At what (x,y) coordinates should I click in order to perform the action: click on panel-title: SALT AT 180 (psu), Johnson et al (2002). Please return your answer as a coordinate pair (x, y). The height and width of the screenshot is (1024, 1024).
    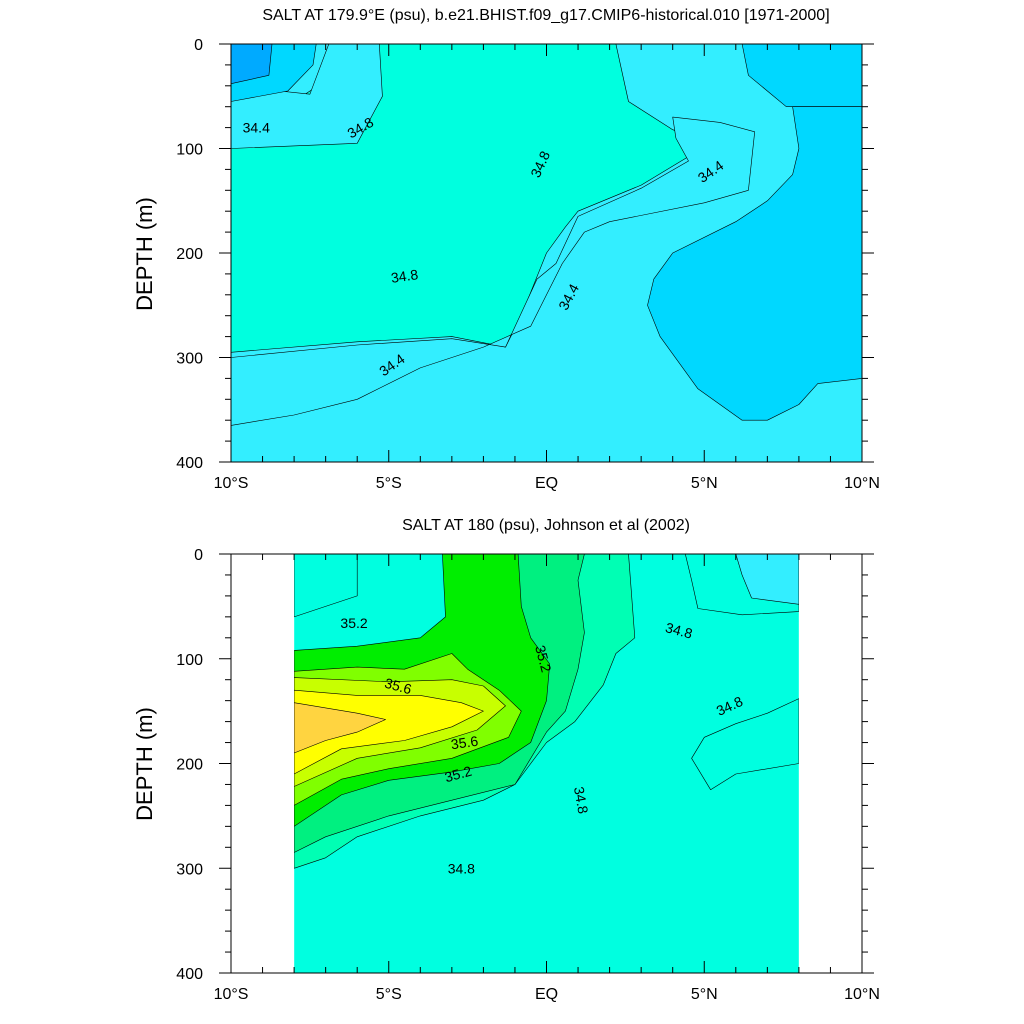
    Looking at the image, I should click on (546, 525).